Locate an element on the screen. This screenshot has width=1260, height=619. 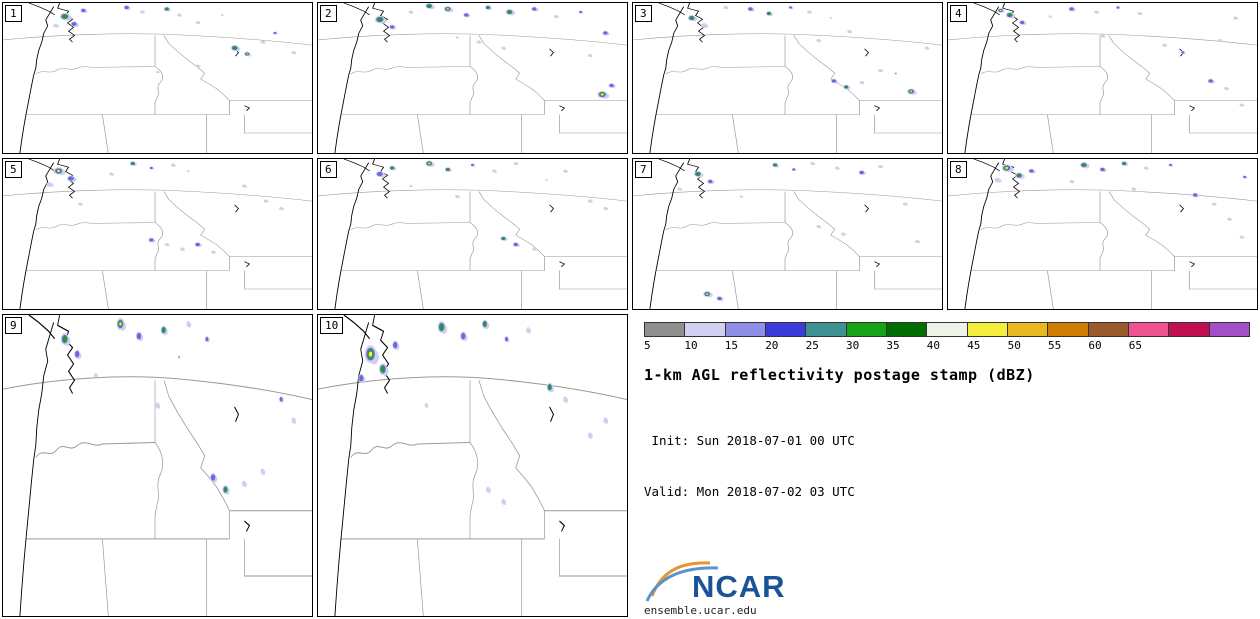
map-panel-8: 8 is located at coordinates (1102, 234).